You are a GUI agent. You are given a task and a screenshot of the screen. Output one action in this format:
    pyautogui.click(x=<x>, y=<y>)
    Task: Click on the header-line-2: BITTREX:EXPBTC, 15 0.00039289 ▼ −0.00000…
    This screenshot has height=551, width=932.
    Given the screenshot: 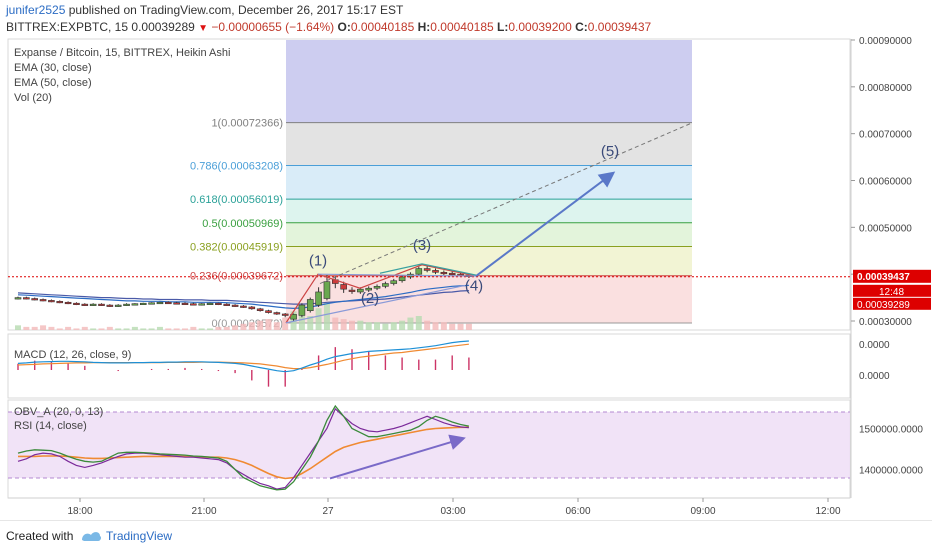 What is the action you would take?
    pyautogui.click(x=328, y=27)
    